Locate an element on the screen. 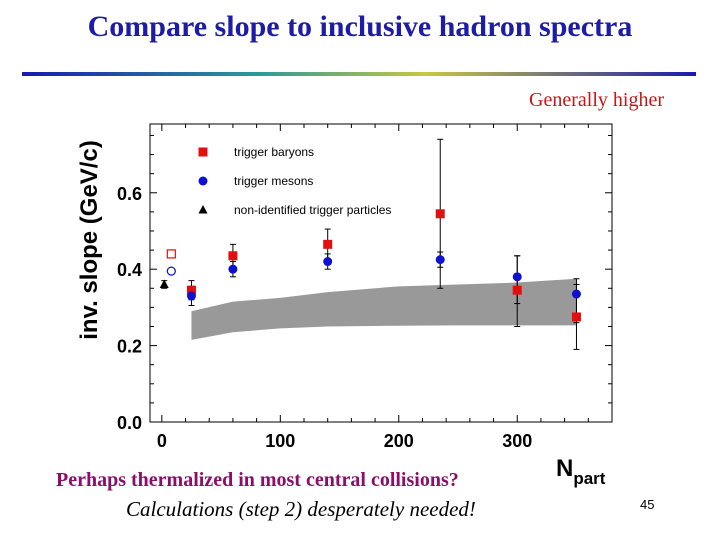  x-axis-title: Npart is located at coordinates (581, 471).